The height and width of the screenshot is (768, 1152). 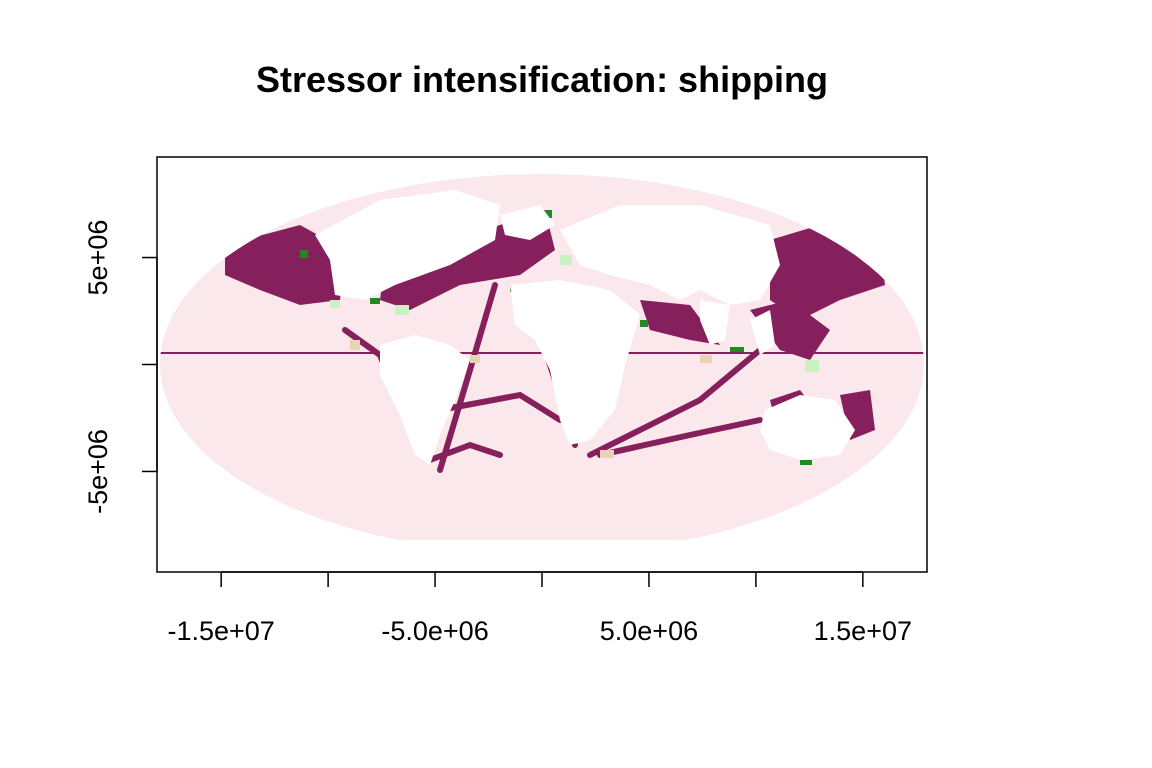 What do you see at coordinates (98, 471) in the screenshot?
I see `y-tick-label: -5e+06` at bounding box center [98, 471].